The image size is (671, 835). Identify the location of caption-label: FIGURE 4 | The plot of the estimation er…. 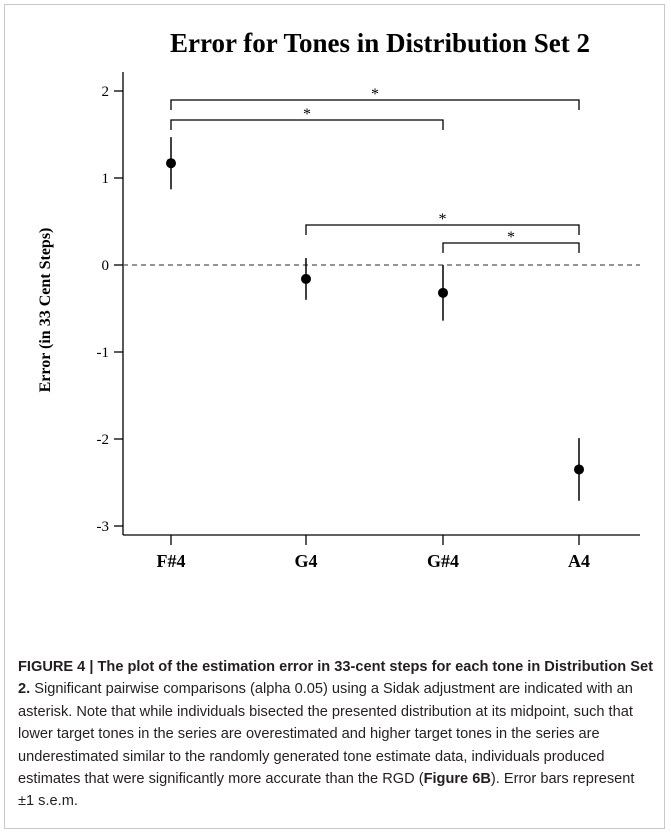
(335, 678).